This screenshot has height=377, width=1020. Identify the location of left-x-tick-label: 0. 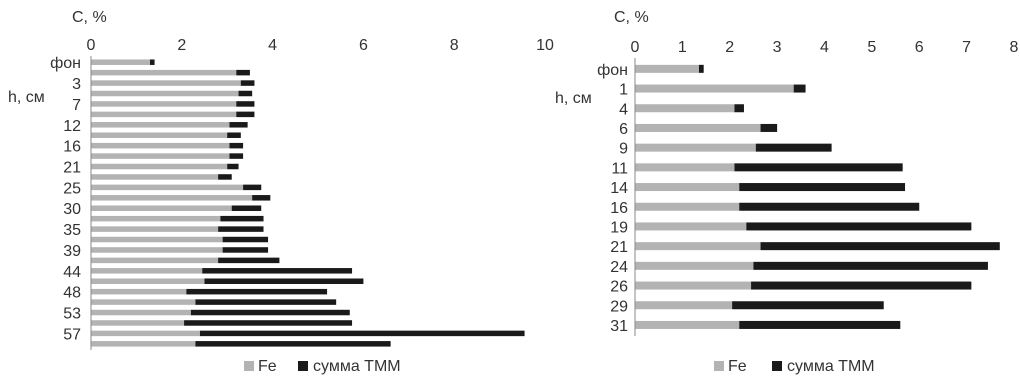
(91, 45).